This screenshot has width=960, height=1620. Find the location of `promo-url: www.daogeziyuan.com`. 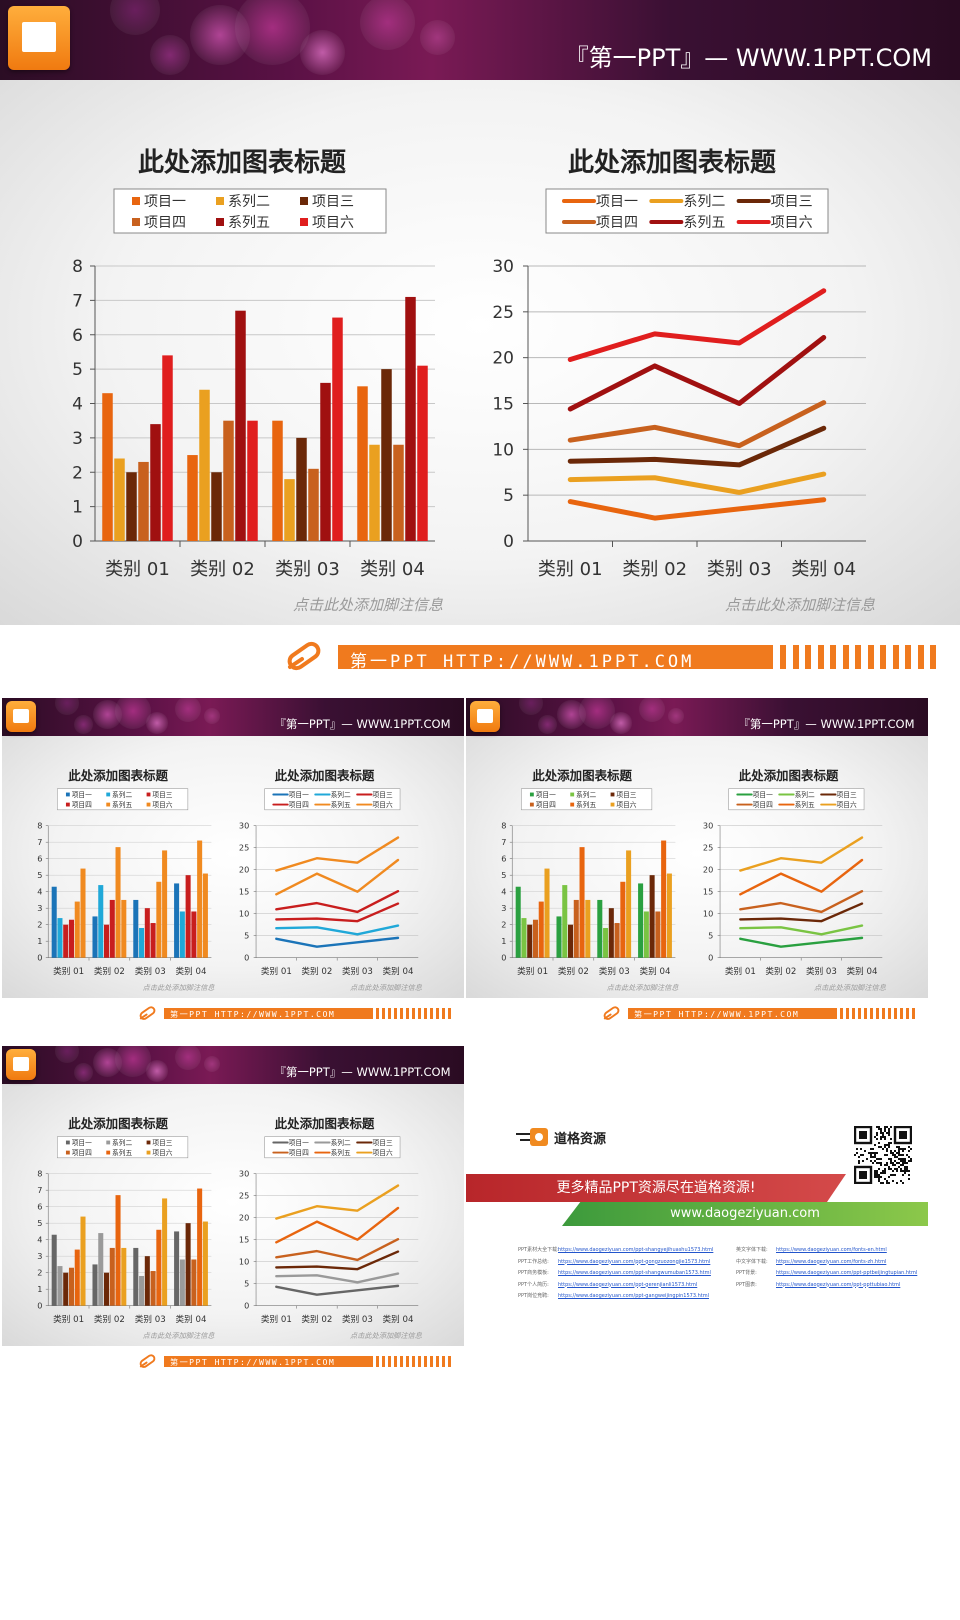

promo-url: www.daogeziyuan.com is located at coordinates (745, 1213).